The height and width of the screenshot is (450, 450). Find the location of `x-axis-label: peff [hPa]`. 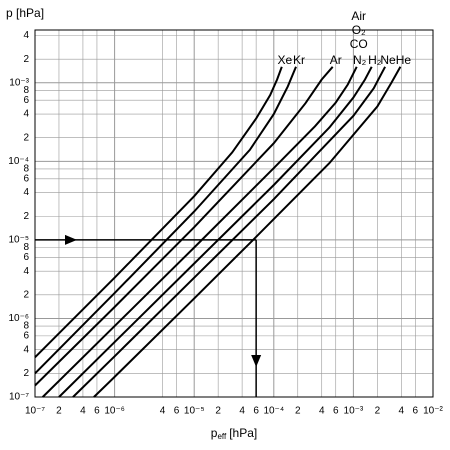

x-axis-label: peff [hPa] is located at coordinates (234, 433).